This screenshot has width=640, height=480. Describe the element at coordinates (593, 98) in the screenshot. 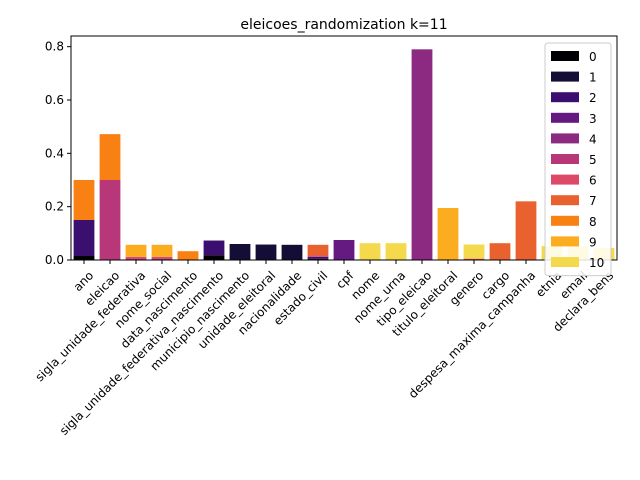

I see `legend-label-2: 2` at that location.